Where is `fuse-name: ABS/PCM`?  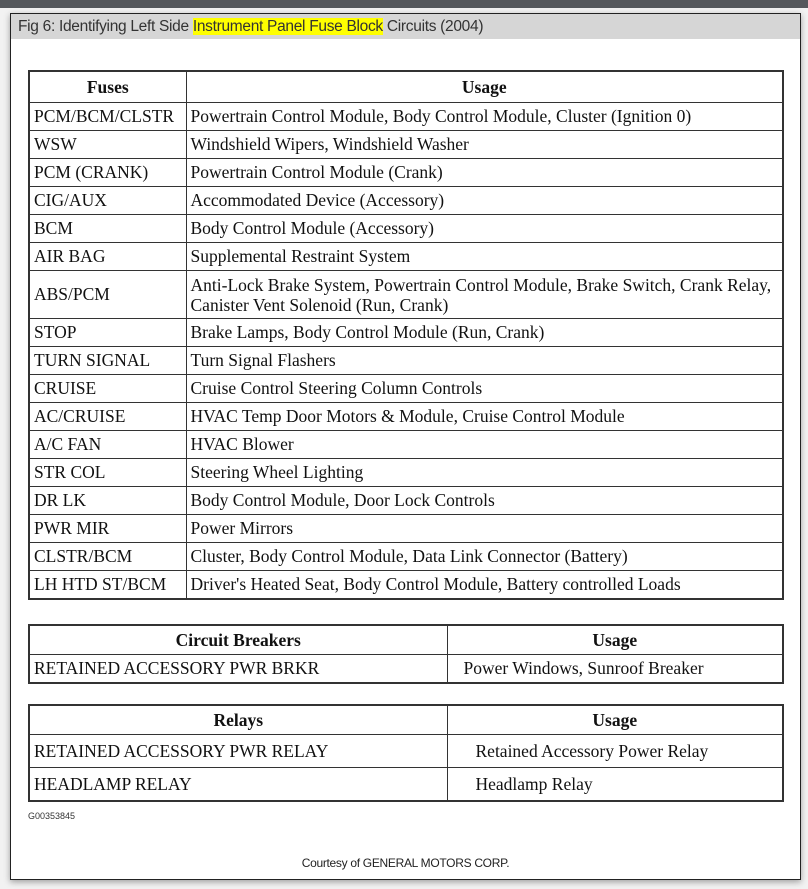 fuse-name: ABS/PCM is located at coordinates (107, 294).